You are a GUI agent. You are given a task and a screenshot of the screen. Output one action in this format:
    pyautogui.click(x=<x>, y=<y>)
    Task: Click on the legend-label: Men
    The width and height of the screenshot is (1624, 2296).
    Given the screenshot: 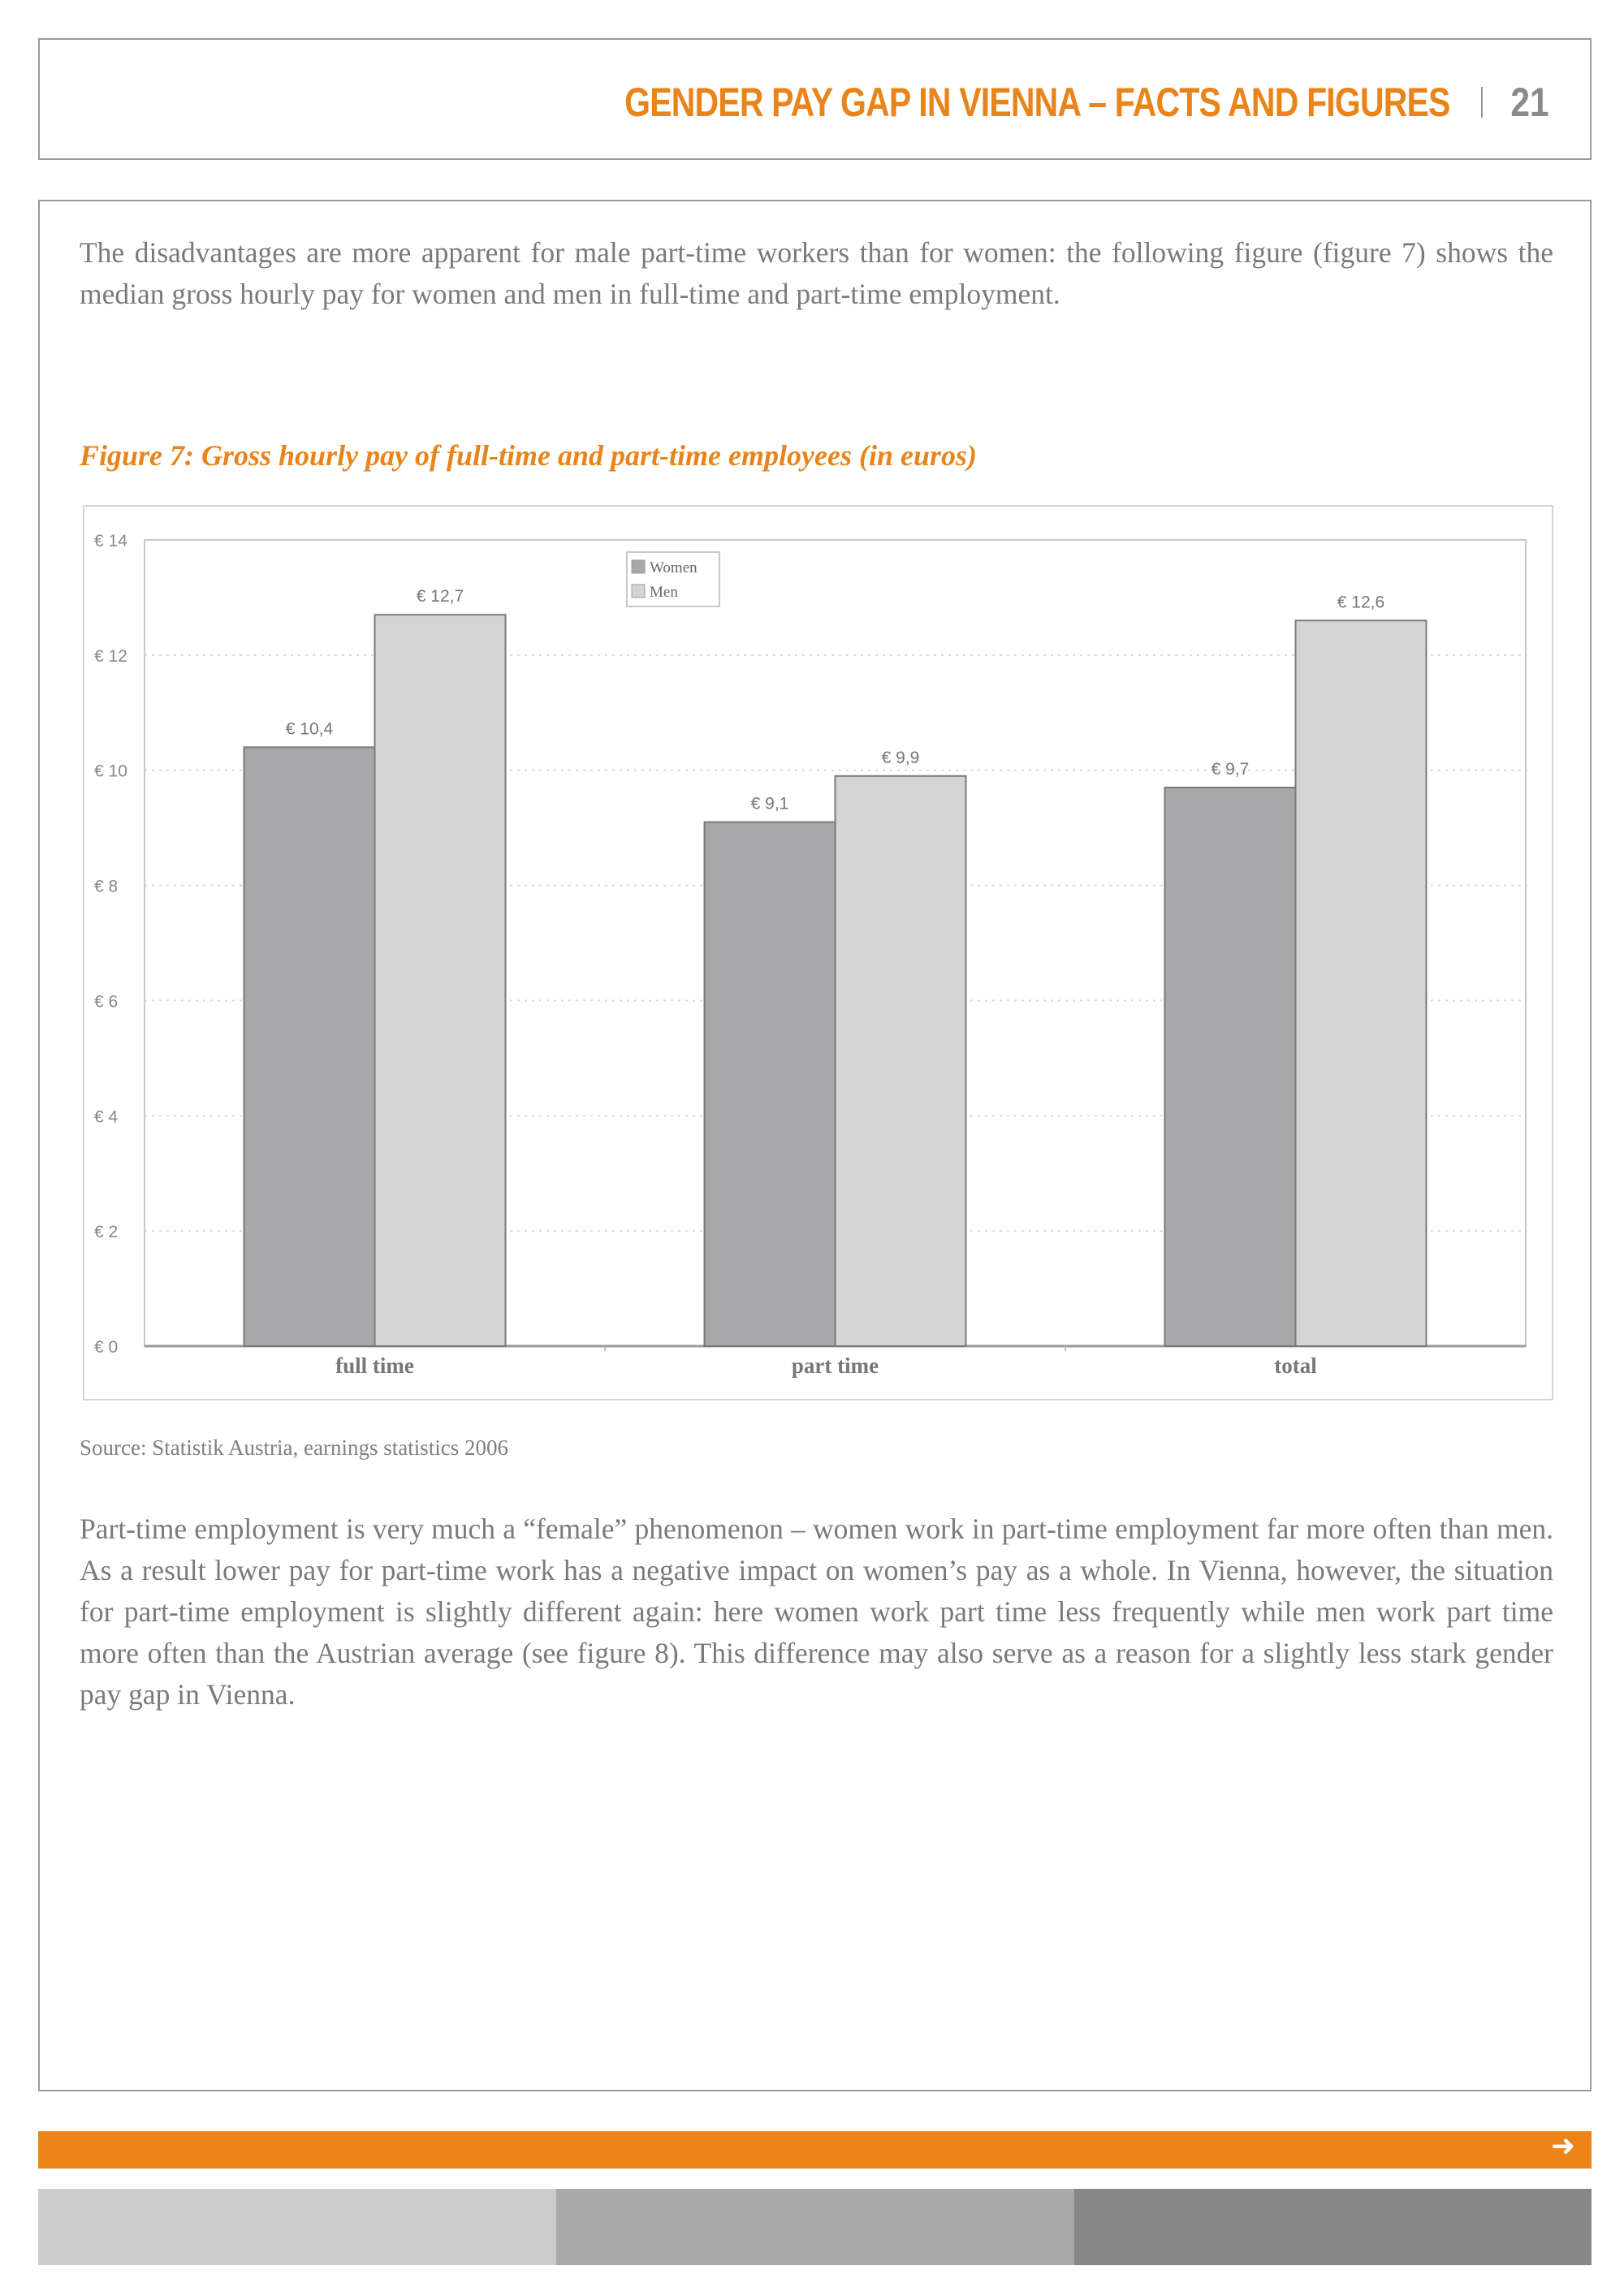 What is the action you would take?
    pyautogui.click(x=664, y=592)
    